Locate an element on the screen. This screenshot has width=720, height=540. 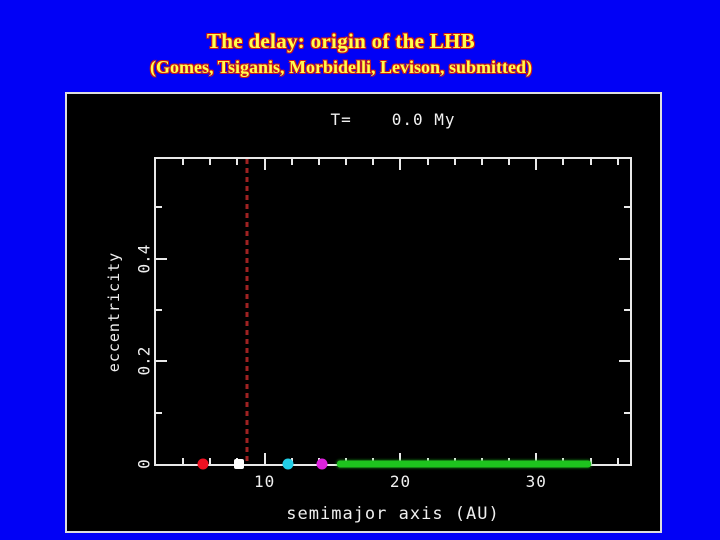
y-tick-label: 0.4 is located at coordinates (144, 259).